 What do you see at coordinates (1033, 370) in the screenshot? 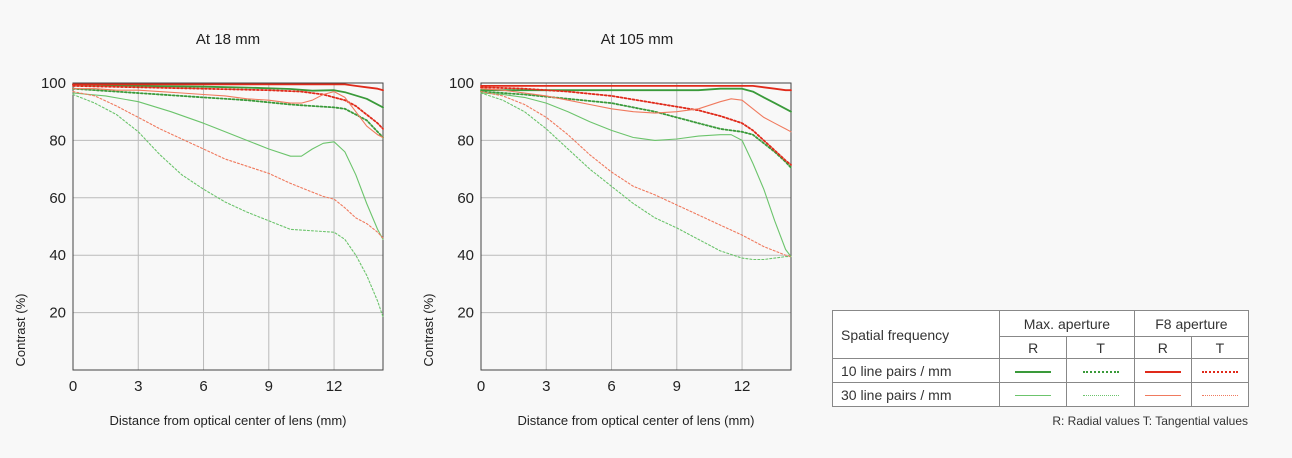
I see `legend-swatch-10-max-r` at bounding box center [1033, 370].